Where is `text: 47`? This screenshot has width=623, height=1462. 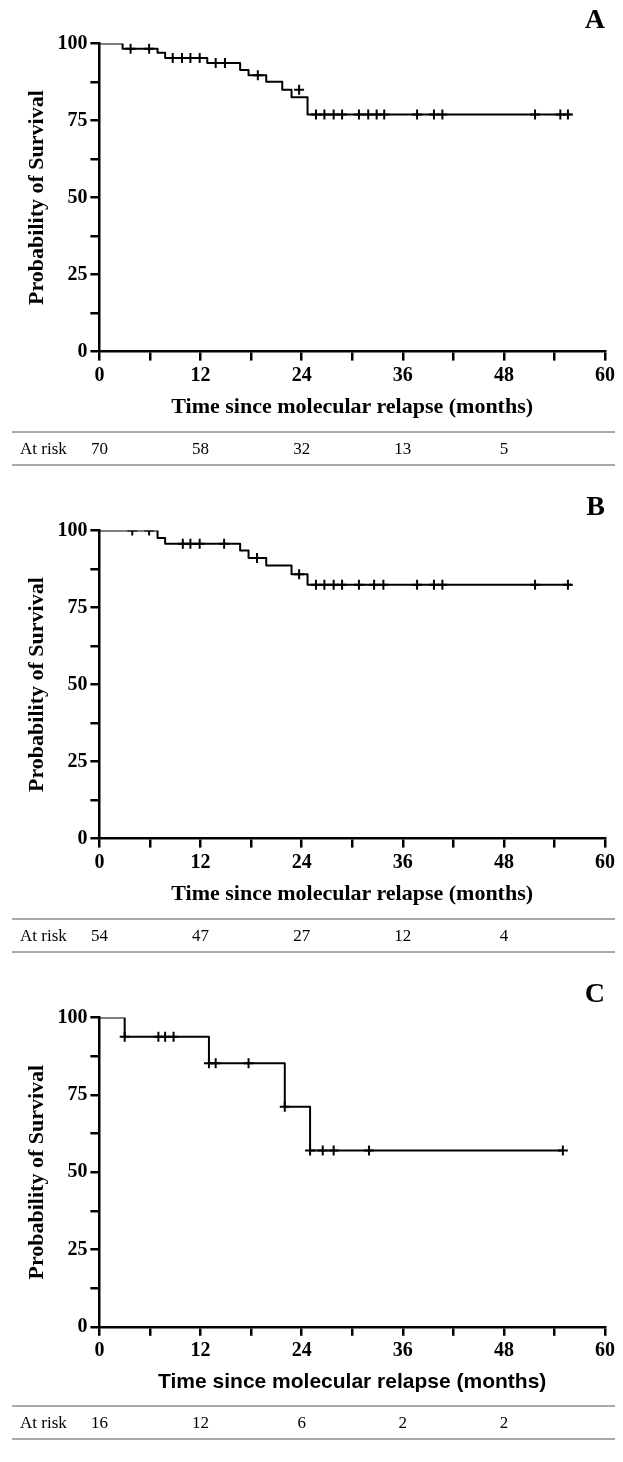 text: 47 is located at coordinates (201, 936).